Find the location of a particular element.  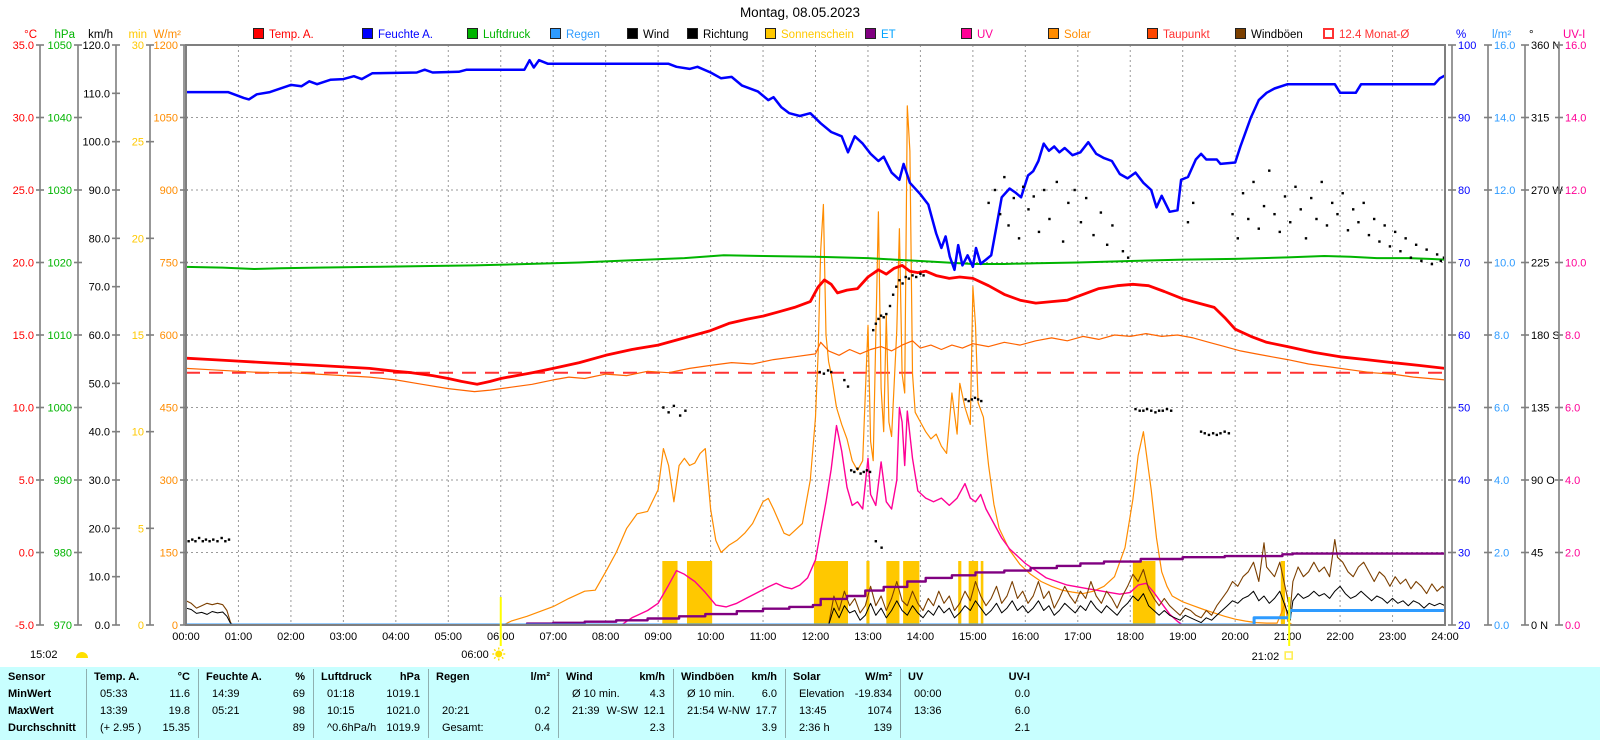

svg-text: 990 is located at coordinates (63, 481).